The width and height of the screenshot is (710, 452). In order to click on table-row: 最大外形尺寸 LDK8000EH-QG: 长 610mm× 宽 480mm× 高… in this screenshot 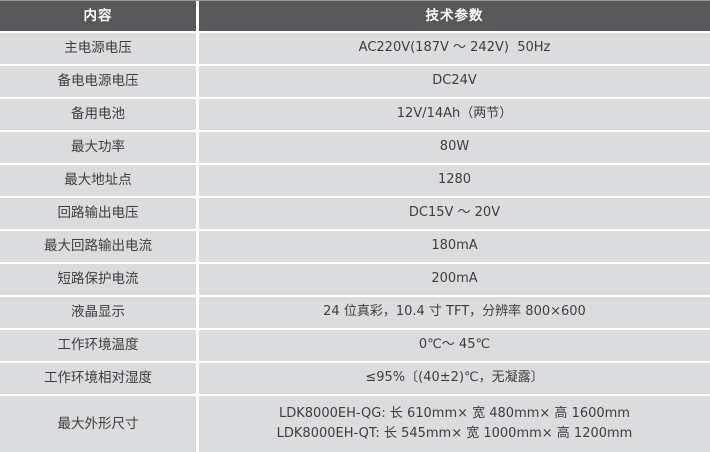, I will do `click(355, 424)`.